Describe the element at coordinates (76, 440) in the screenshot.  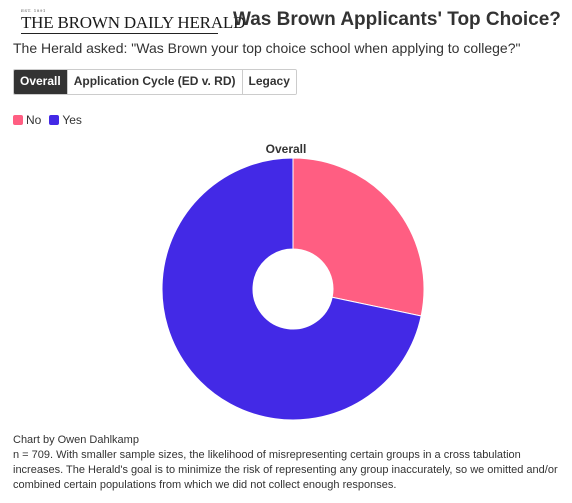
I see `chart-credit: Chart by Owen Dahlkamp` at that location.